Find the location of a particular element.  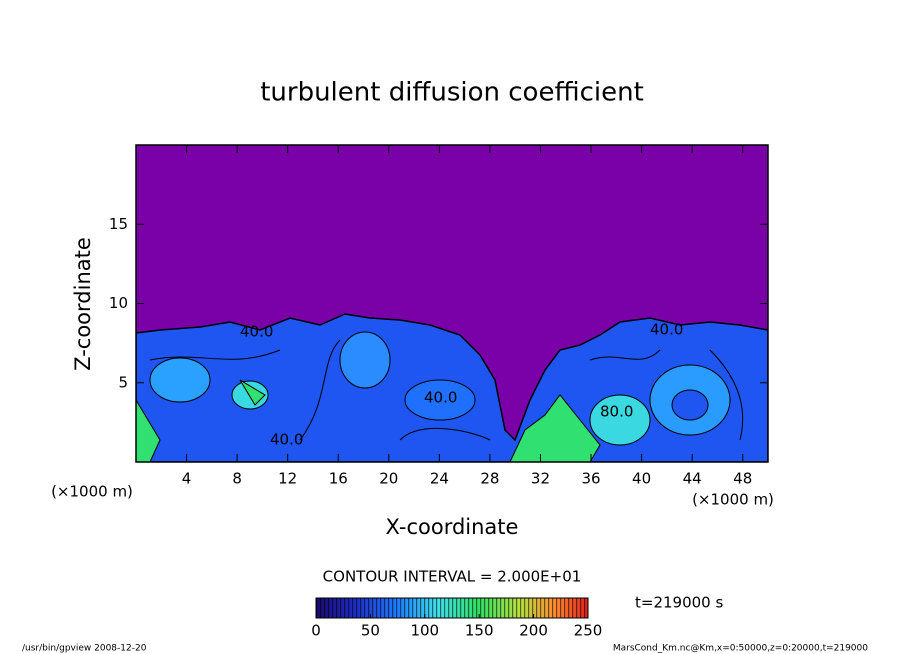

x-tick-label: 32 is located at coordinates (540, 479).